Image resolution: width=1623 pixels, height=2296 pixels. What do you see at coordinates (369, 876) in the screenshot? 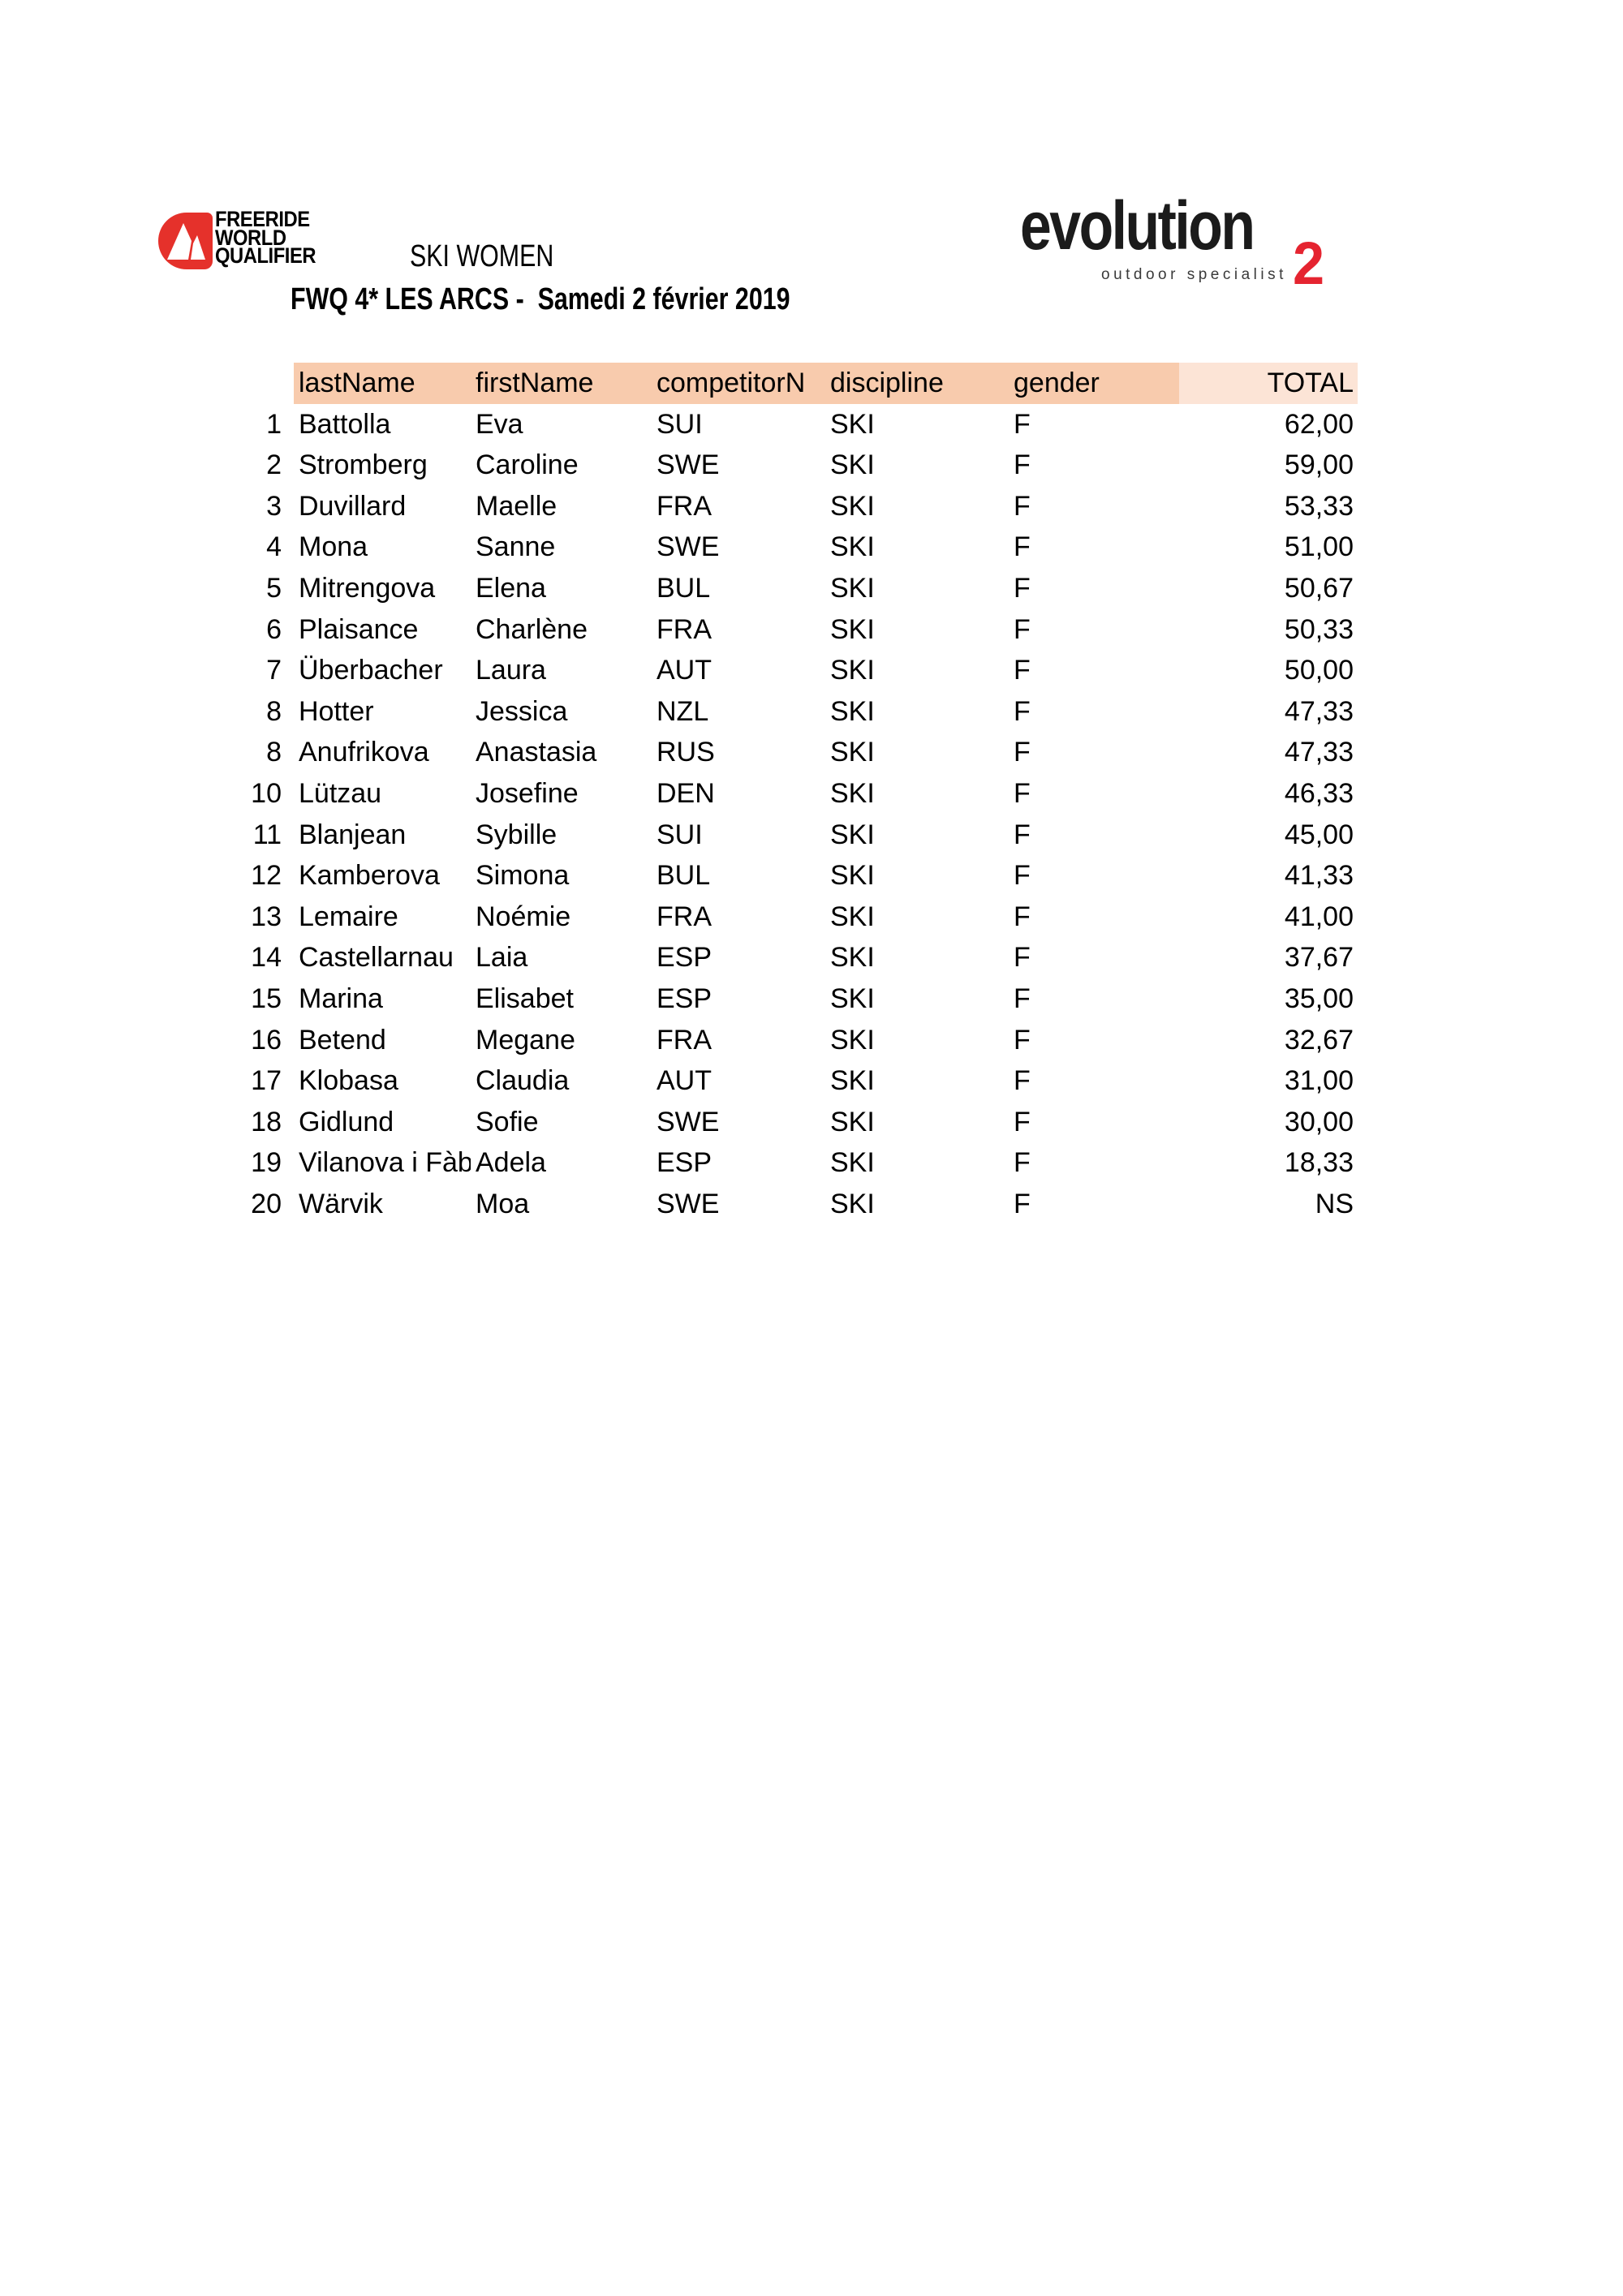
I see `lastname-cell: Kamberova` at bounding box center [369, 876].